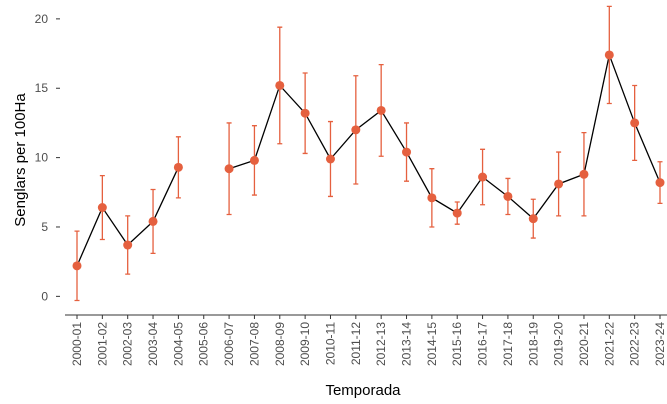 The width and height of the screenshot is (667, 404). Describe the element at coordinates (128, 344) in the screenshot. I see `x-tick-label: 2002-03` at that location.